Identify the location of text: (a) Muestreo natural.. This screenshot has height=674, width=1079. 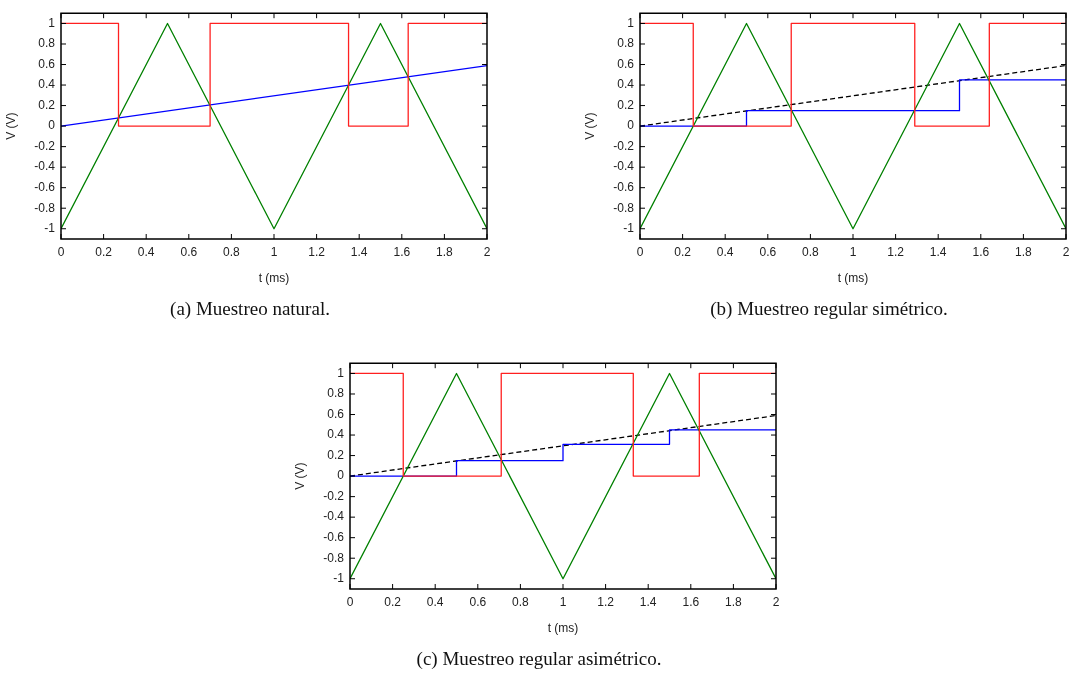
(250, 309).